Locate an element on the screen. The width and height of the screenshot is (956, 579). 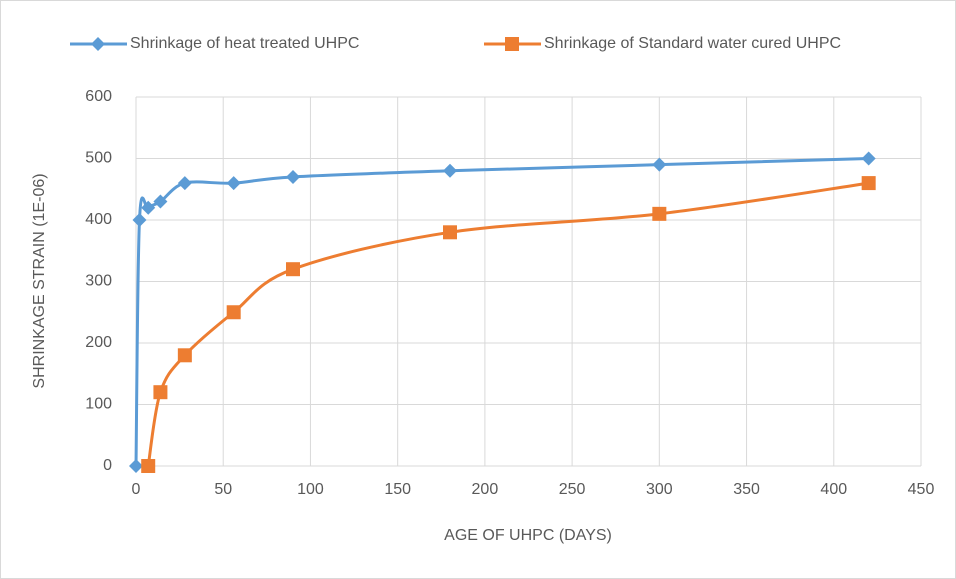
y-tick-label: 300 is located at coordinates (98, 281).